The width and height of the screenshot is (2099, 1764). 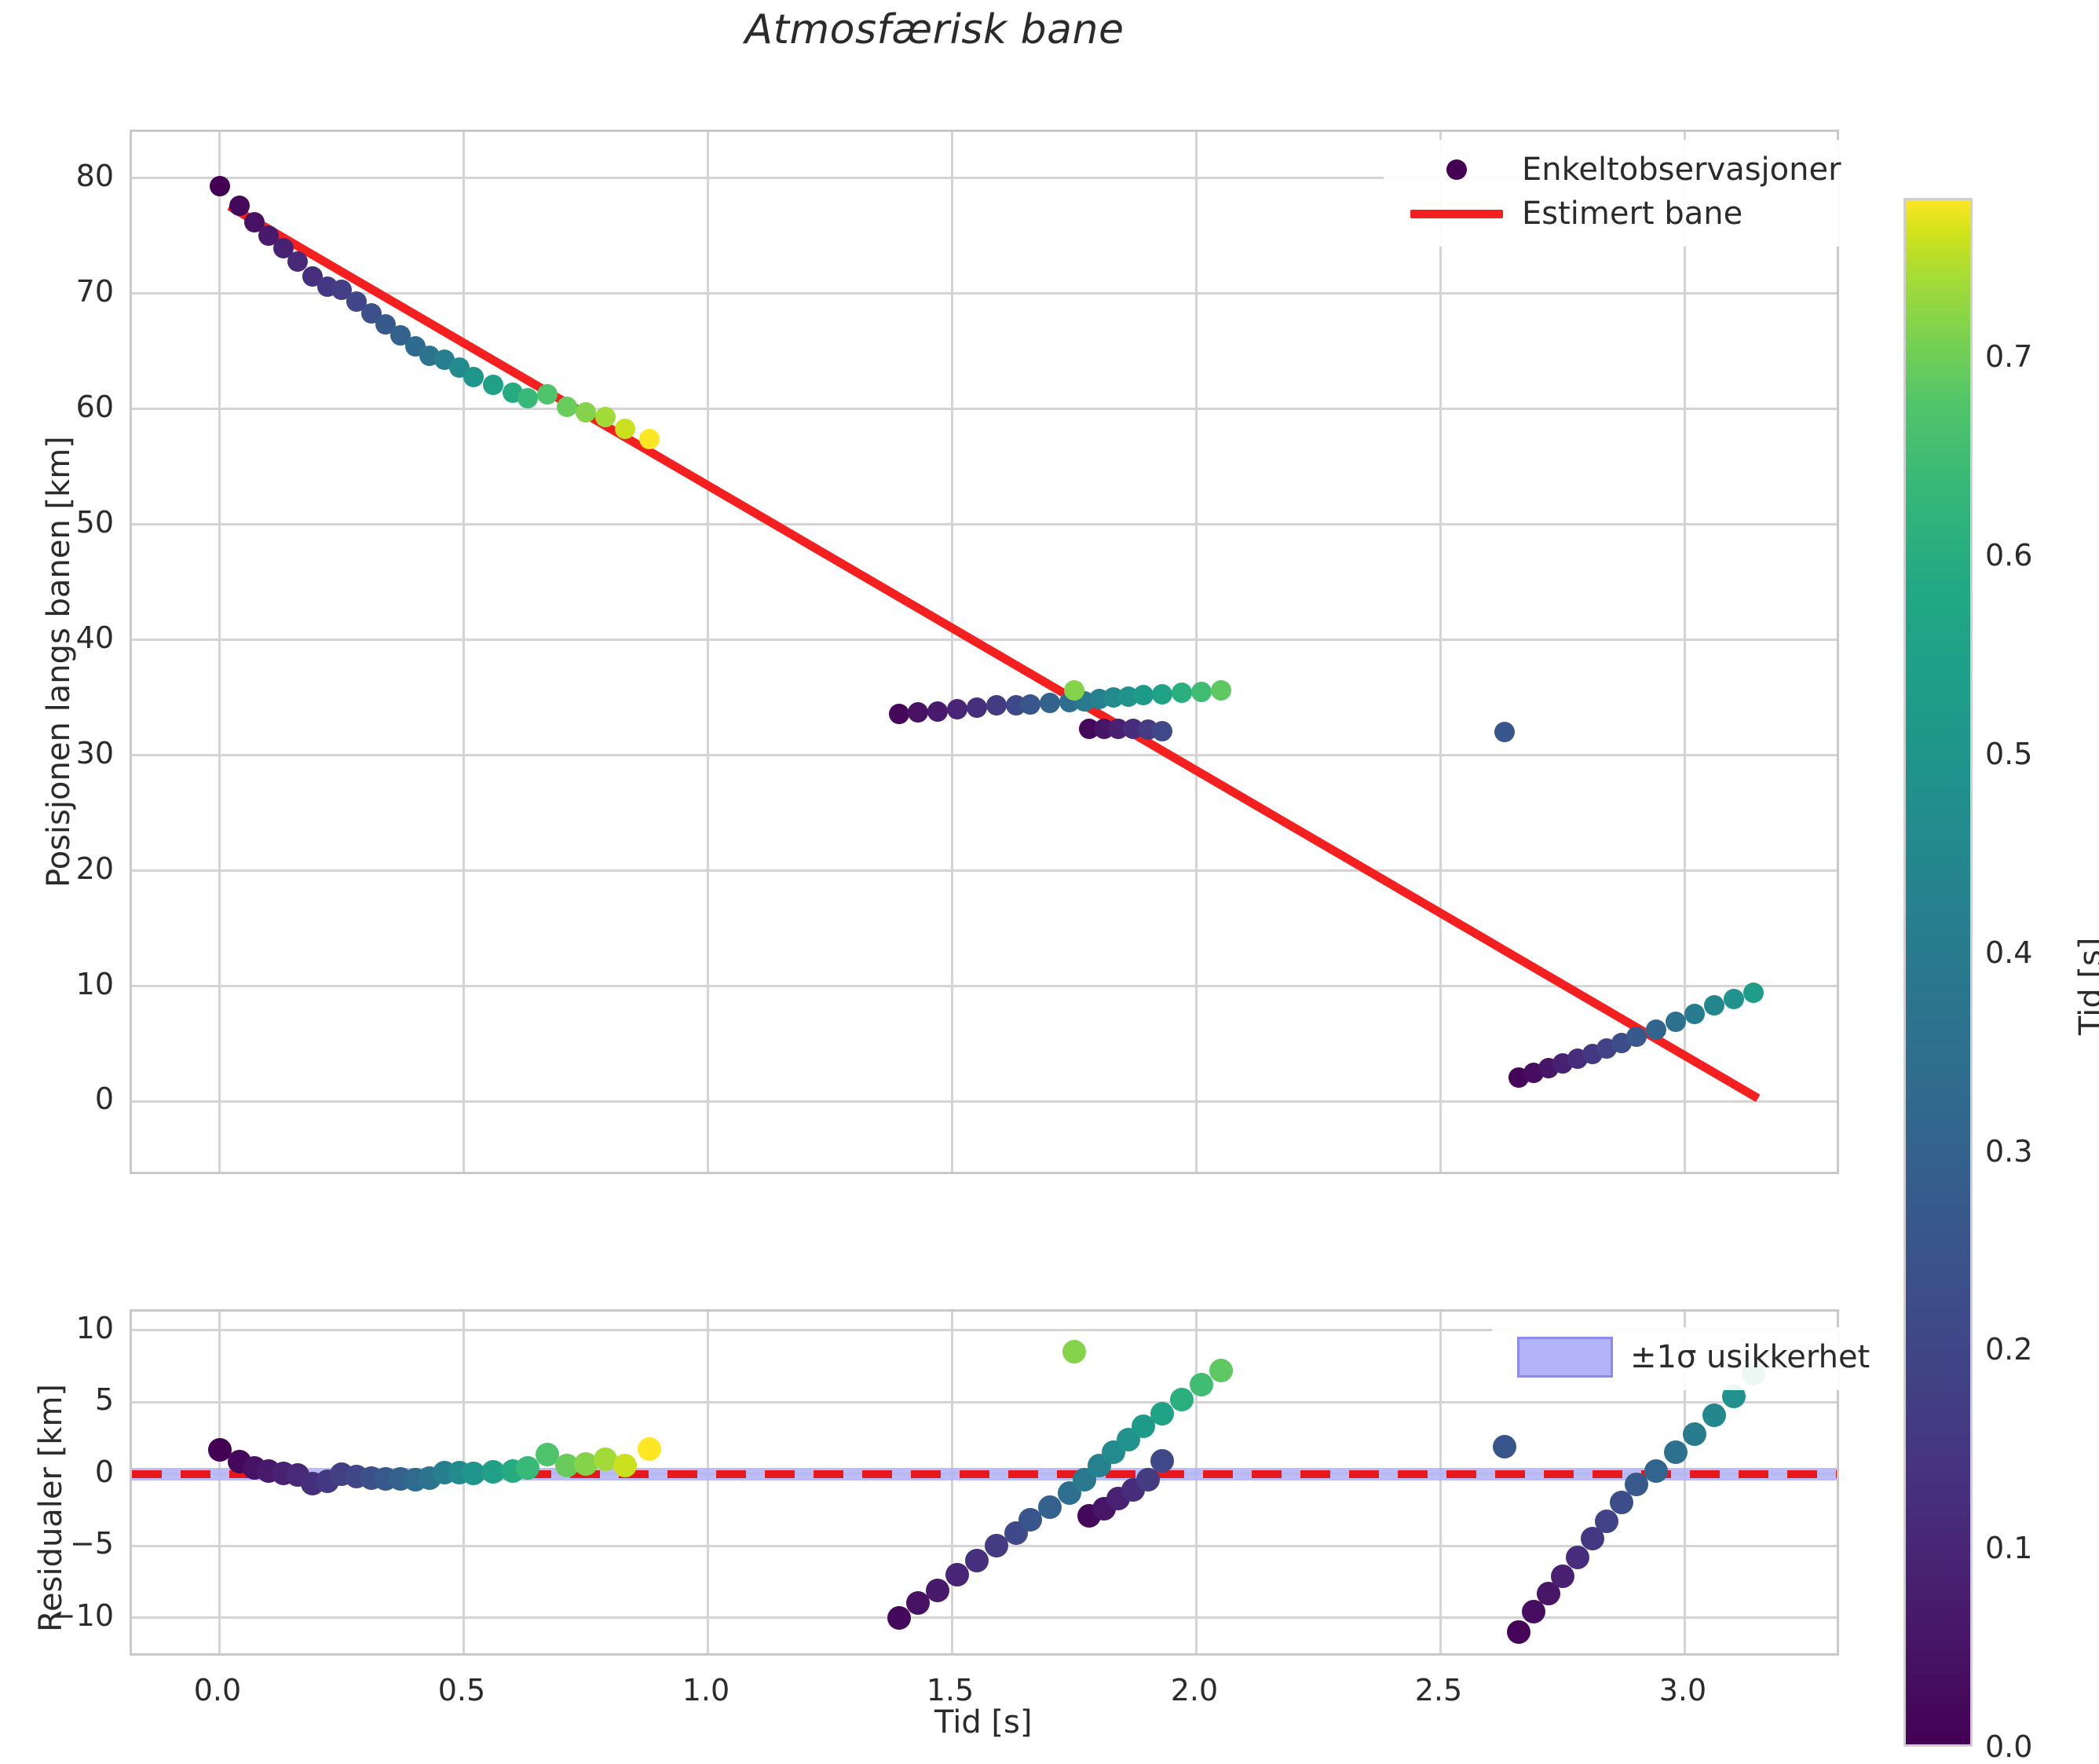 What do you see at coordinates (950, 1690) in the screenshot?
I see `x-tick-label: 1.5` at bounding box center [950, 1690].